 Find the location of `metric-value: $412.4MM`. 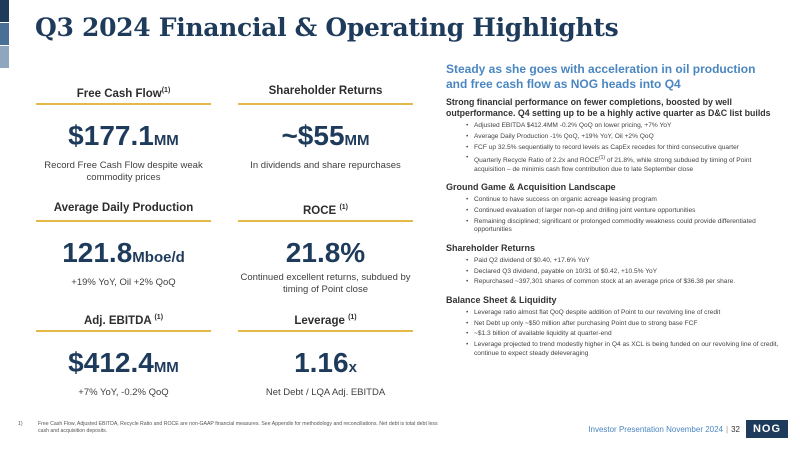

metric-value: $412.4MM is located at coordinates (123, 365).